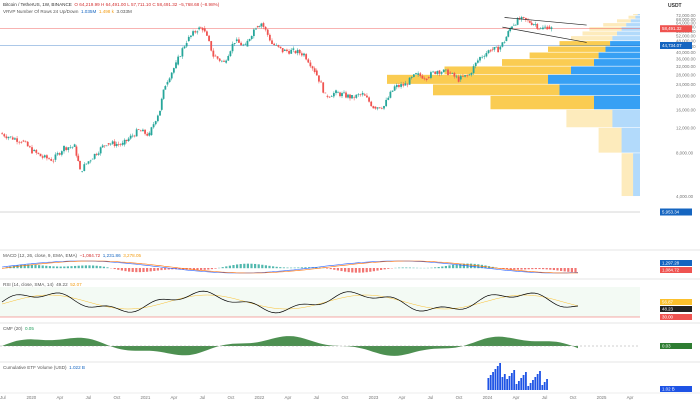  Describe the element at coordinates (676, 389) in the screenshot. I see `etf-tag` at that location.